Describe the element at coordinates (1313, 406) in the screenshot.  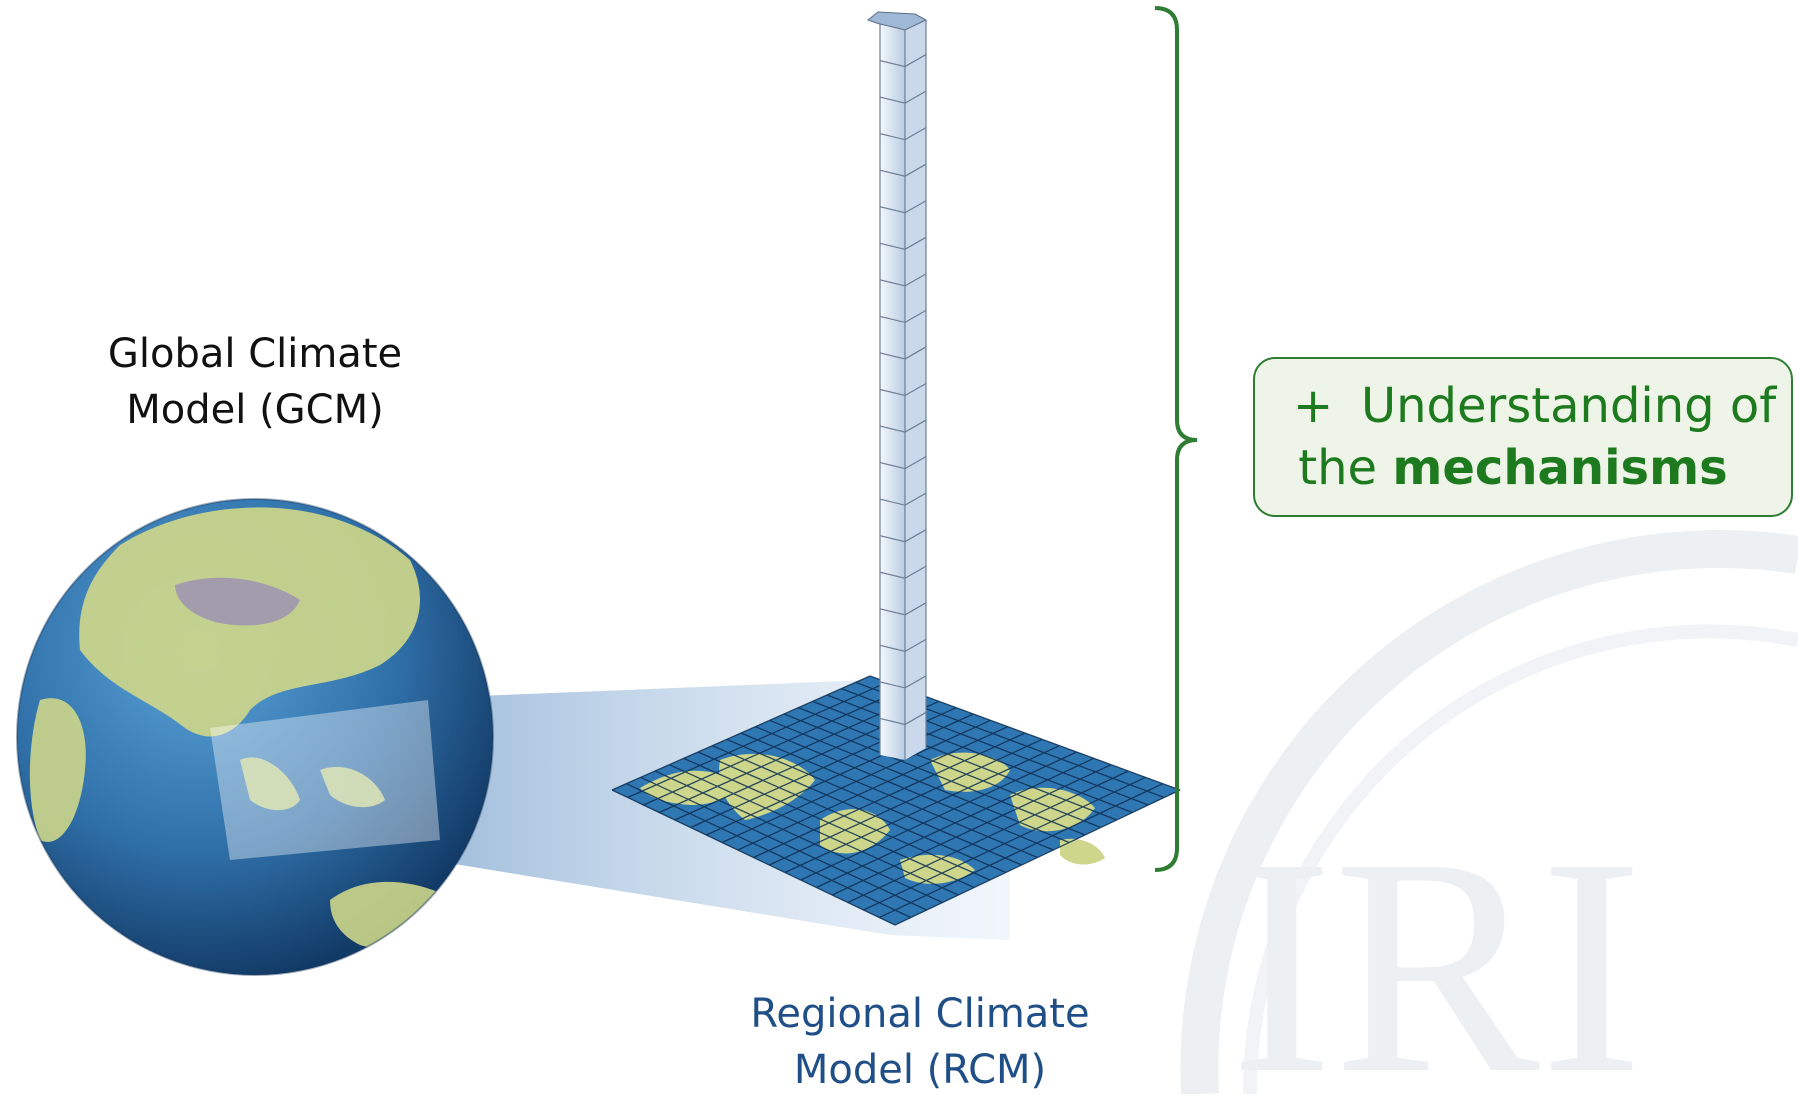
I see `plus-sign: +` at that location.